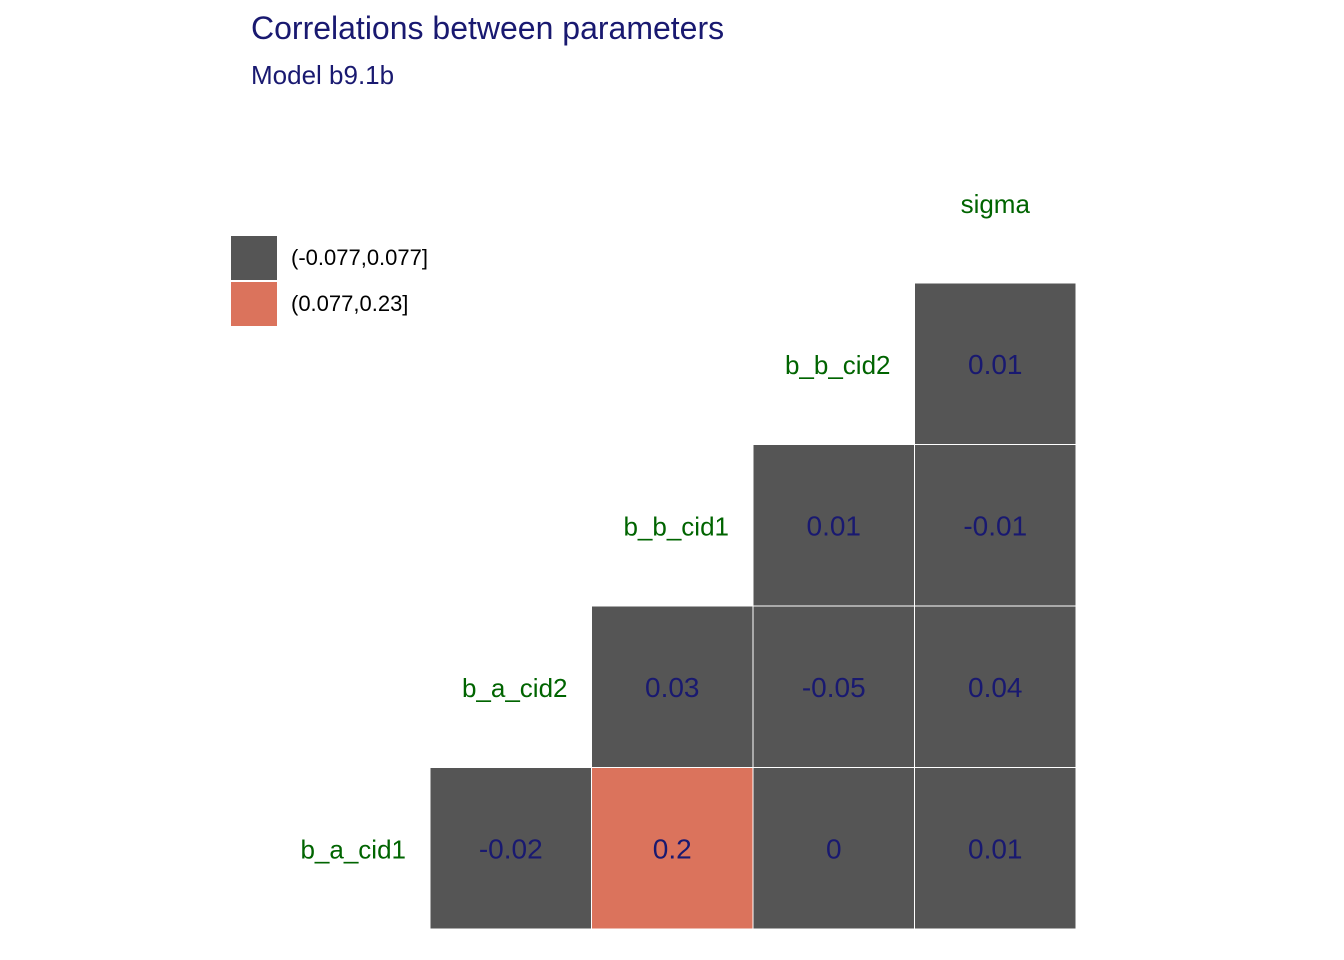 This screenshot has height=960, width=1344. Describe the element at coordinates (353, 849) in the screenshot. I see `row-label-b-a-cid1: b_a_cid1` at that location.